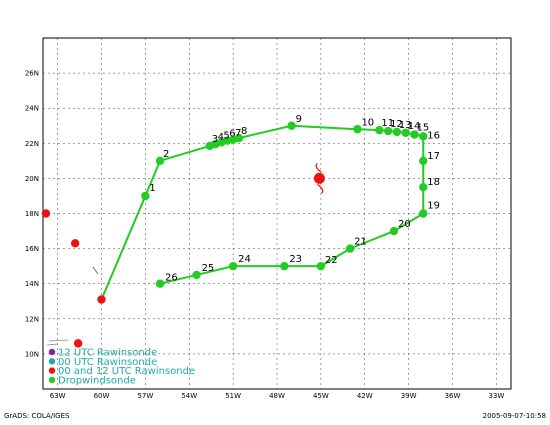 The width and height of the screenshot is (550, 425). I want to click on lon-label: 57W, so click(145, 396).